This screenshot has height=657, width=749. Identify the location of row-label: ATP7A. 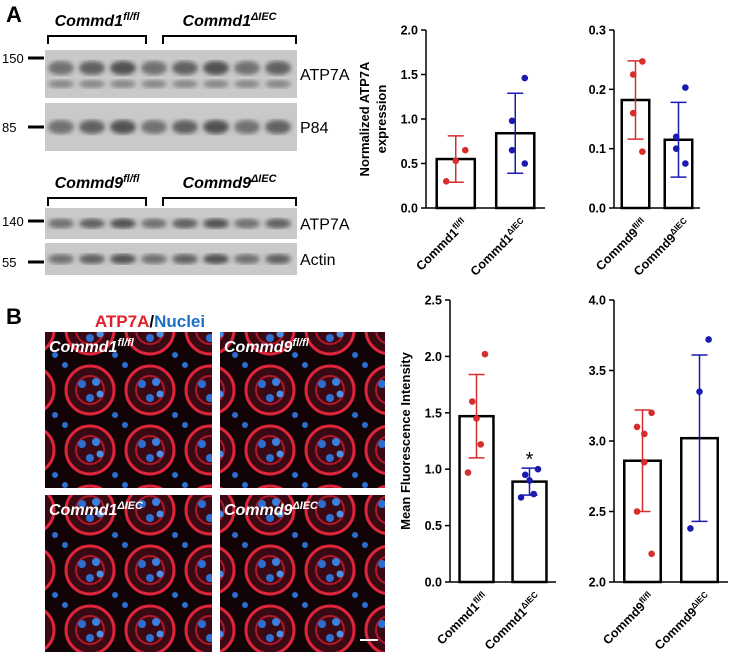
(325, 75).